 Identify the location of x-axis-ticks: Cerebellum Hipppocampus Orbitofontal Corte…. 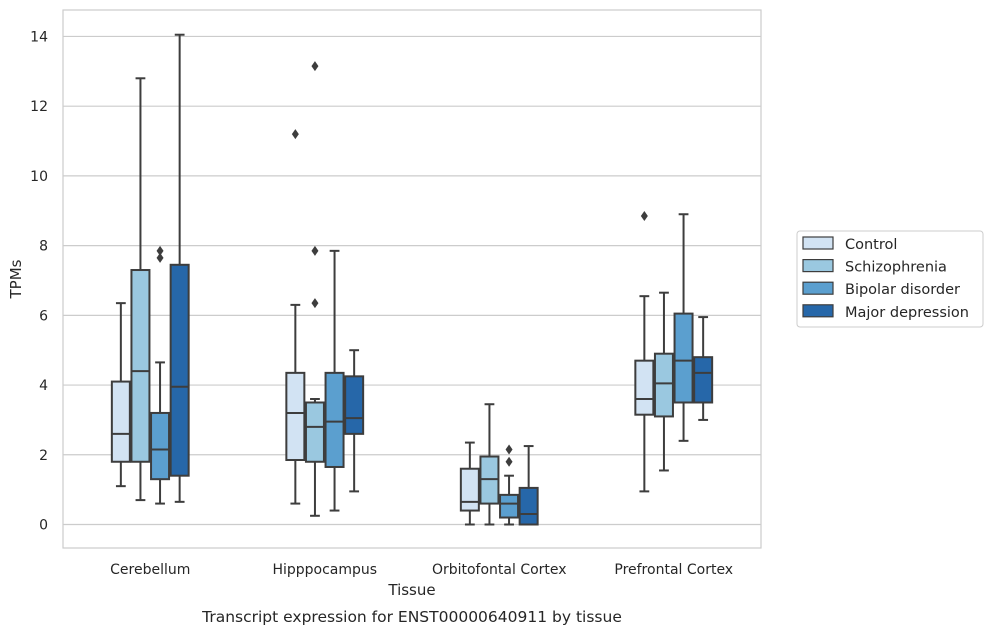
(421, 570).